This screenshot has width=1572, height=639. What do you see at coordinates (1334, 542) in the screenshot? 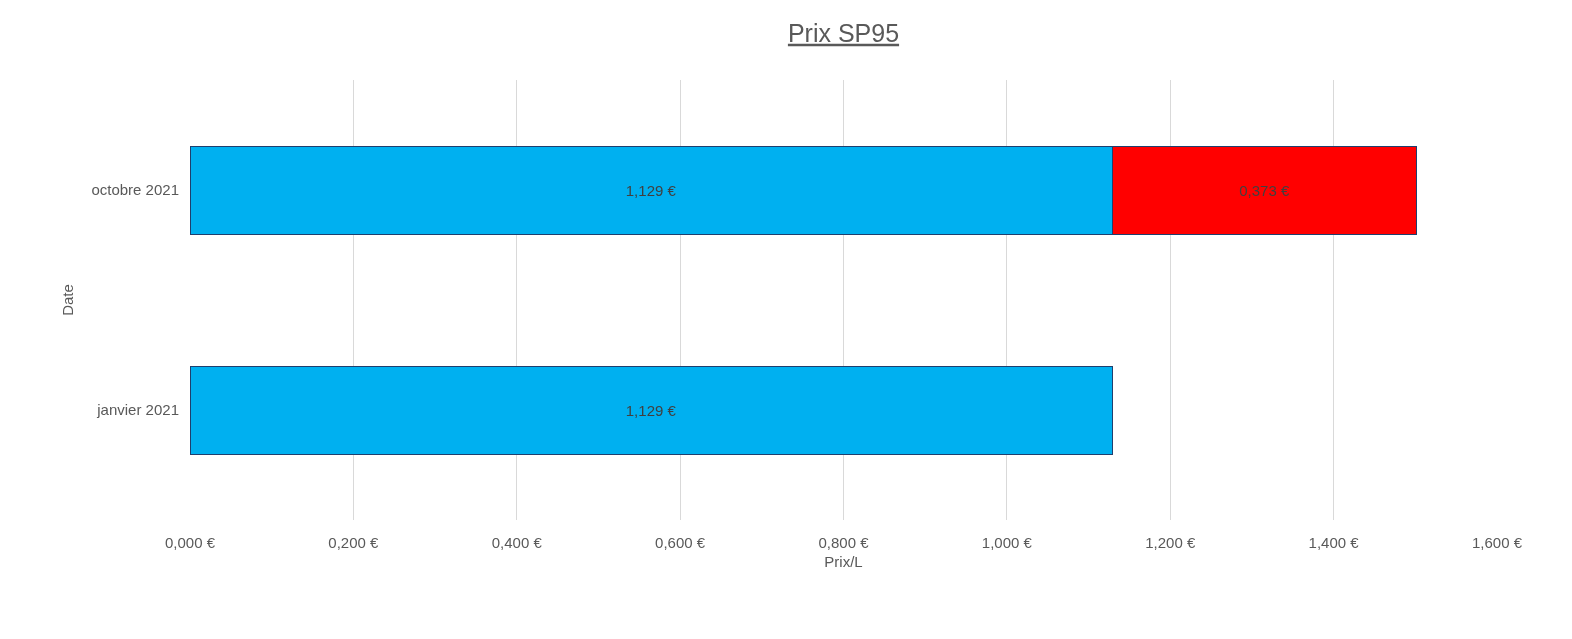
I see `x-tick-label: 1,400 €` at bounding box center [1334, 542].